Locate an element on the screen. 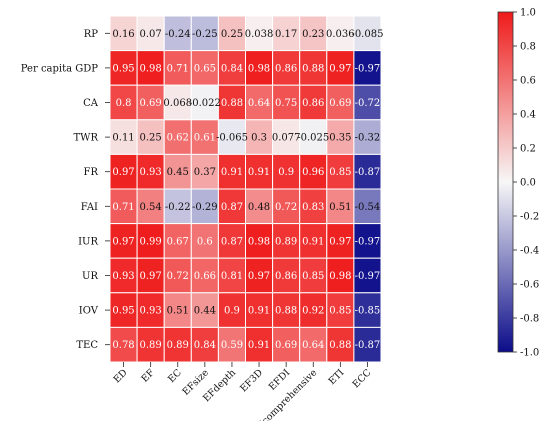 The width and height of the screenshot is (550, 421). heatmap-cell-r9-c6 is located at coordinates (286, 344).